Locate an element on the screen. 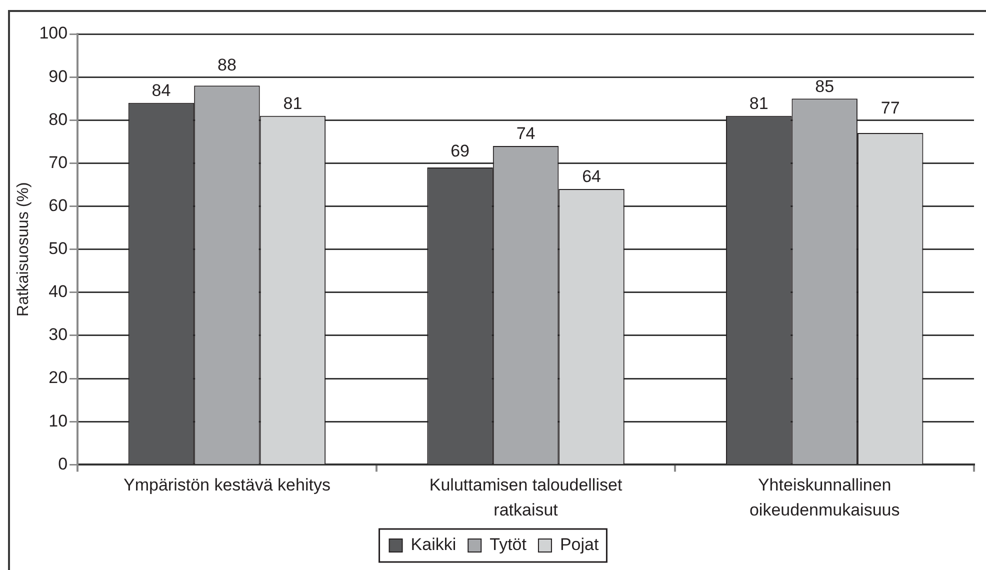 This screenshot has width=986, height=570. y-tick-label: 0 is located at coordinates (63, 464).